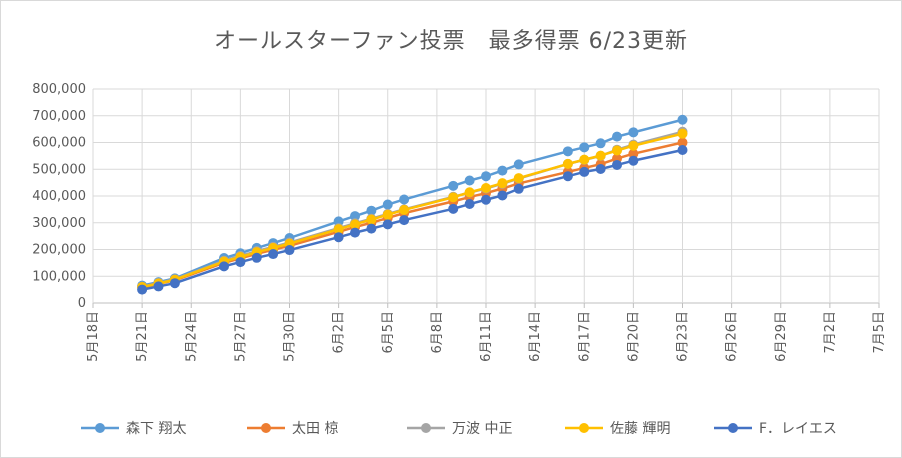  What do you see at coordinates (339, 332) in the screenshot?
I see `x-tick-label: 6月2日` at bounding box center [339, 332].